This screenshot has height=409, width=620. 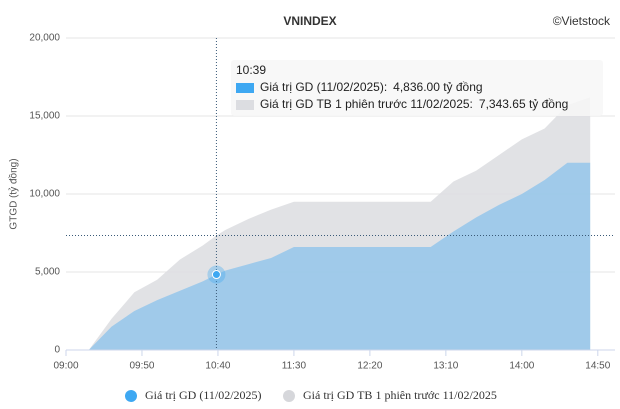 I want to click on tooltip-value: 7,343.65 tỷ đồng, so click(x=523, y=104).